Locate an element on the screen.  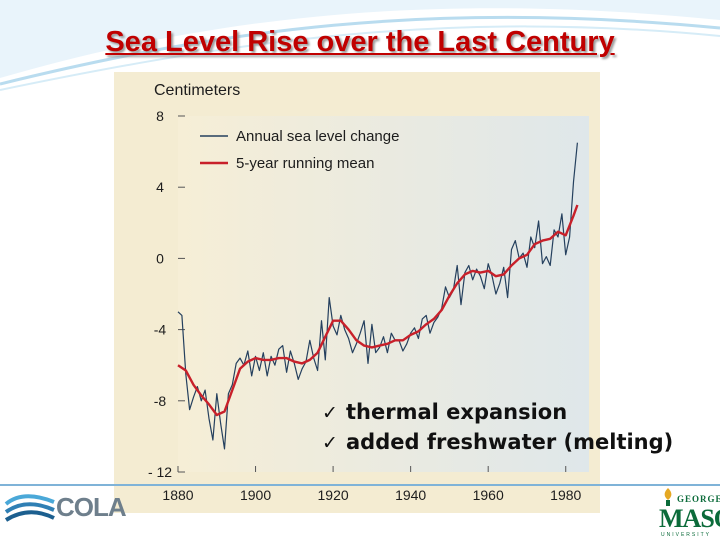
y-tick-label: 0 is located at coordinates (160, 258).